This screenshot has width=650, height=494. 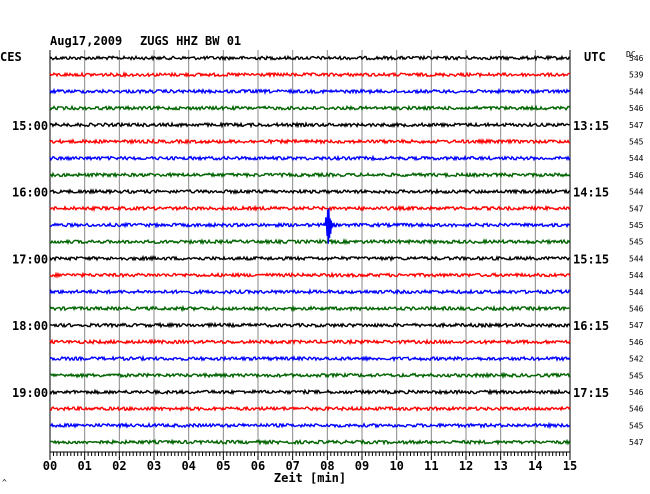 I want to click on local-hour-label: 17:00, so click(x=30, y=259).